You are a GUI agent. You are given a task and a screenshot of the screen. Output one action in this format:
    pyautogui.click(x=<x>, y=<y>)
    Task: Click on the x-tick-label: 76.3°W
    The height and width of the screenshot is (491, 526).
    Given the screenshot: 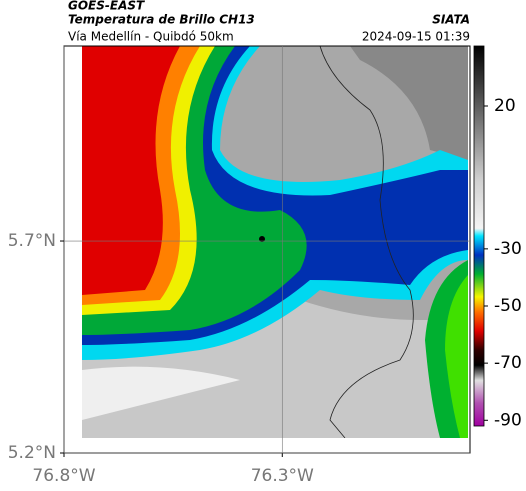 What is the action you would take?
    pyautogui.click(x=282, y=476)
    